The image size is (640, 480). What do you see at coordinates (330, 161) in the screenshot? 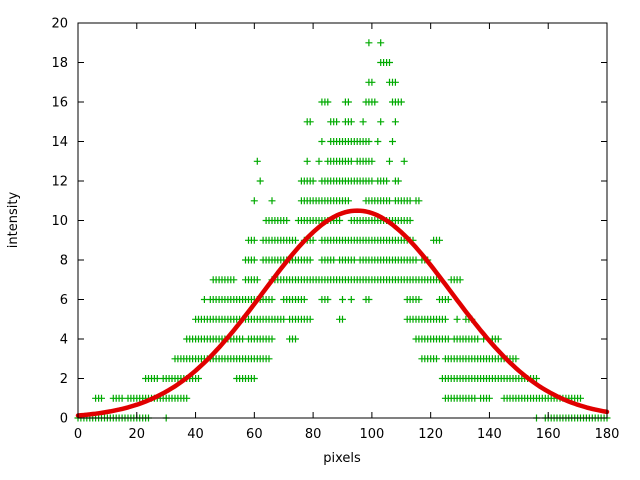
I see `scatter-row-y13` at bounding box center [330, 161].